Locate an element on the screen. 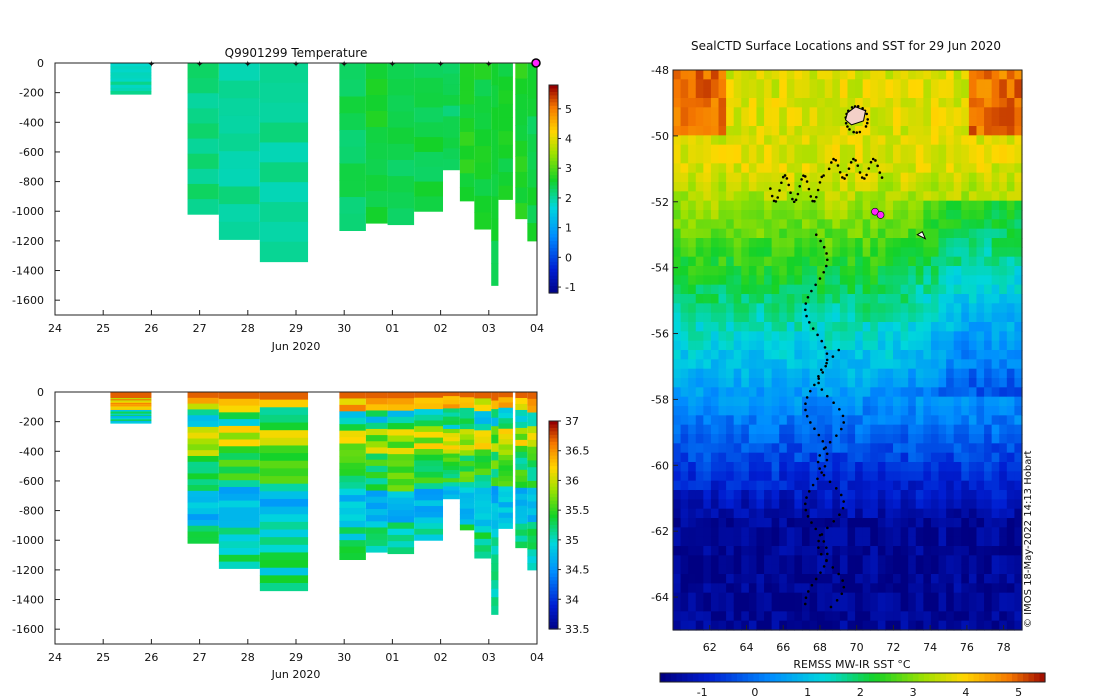  lat-tick-label: -50 is located at coordinates (660, 136).